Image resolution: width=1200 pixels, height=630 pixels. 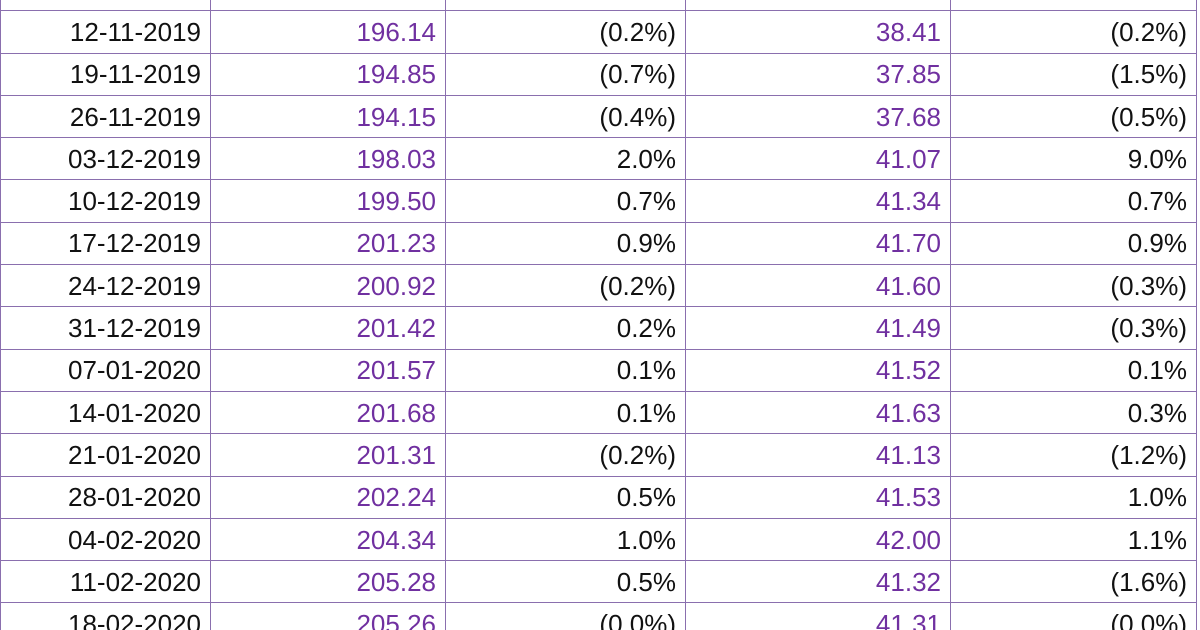 I want to click on change-cell: 0.2%, so click(x=565, y=328).